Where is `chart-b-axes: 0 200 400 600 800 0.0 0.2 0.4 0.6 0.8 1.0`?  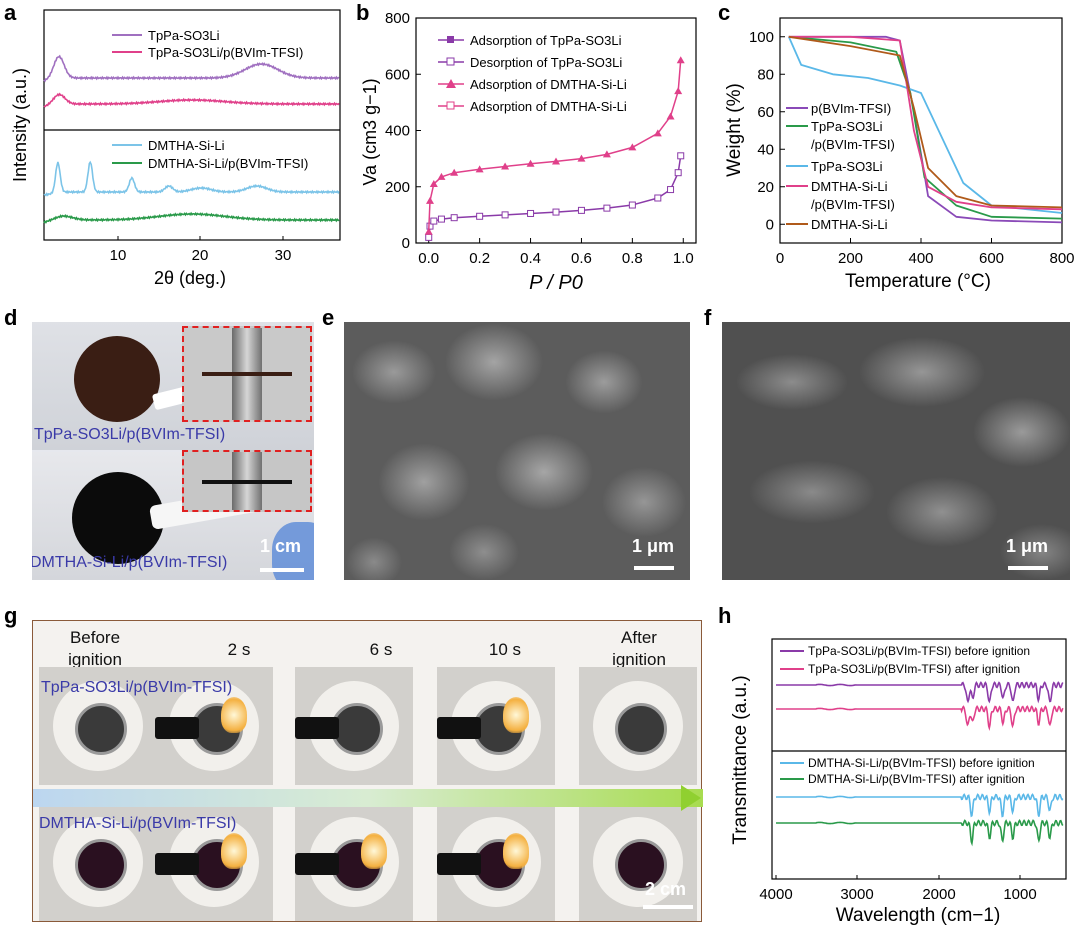 chart-b-axes: 0 200 400 600 800 0.0 0.2 0.4 0.6 0.8 1.0 is located at coordinates (539, 138).